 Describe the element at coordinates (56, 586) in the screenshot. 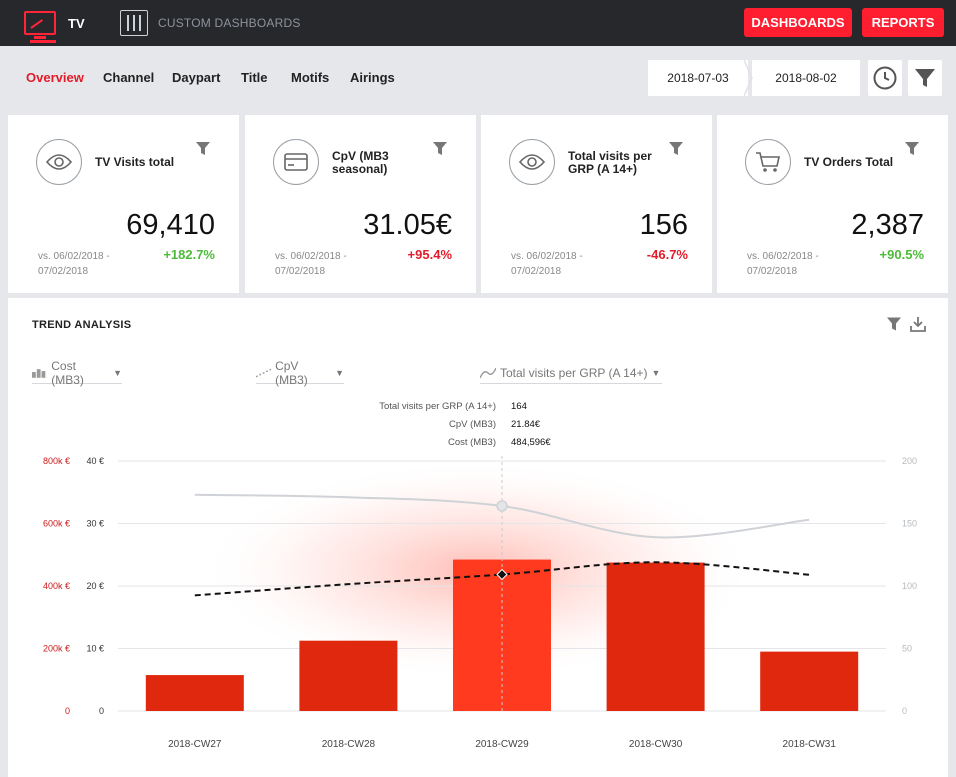

I see `y-tick-label-cost: 400k €` at that location.